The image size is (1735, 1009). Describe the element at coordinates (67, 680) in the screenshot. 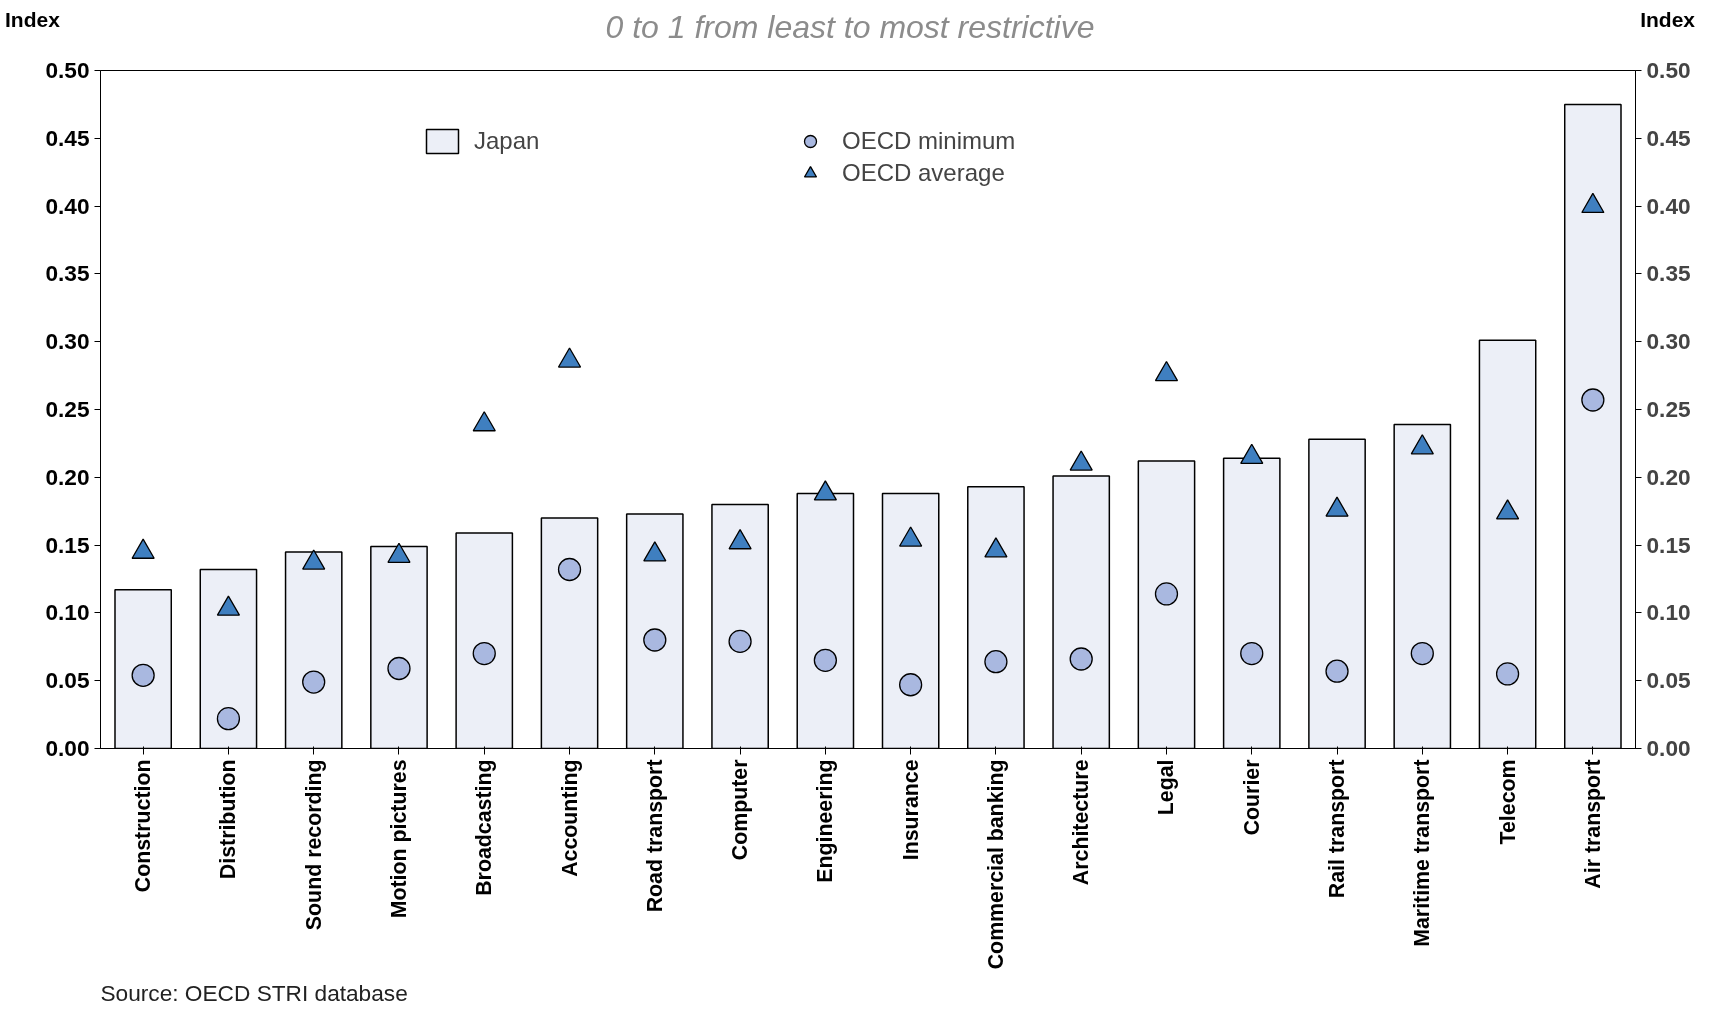

I see `y-tick-label: 0.05` at that location.